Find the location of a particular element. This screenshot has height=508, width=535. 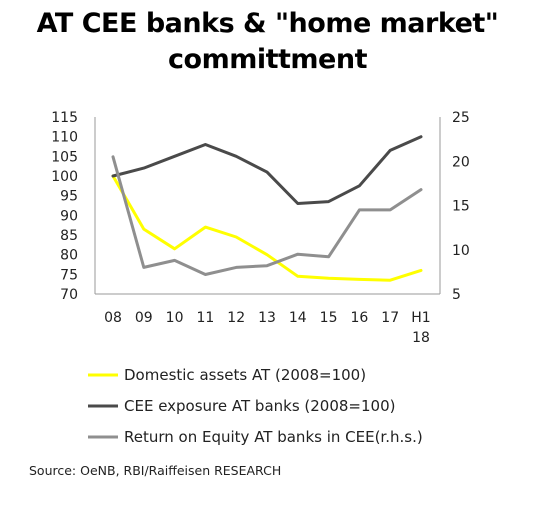

chart-title-line-1: AT CEE banks & "home market" is located at coordinates (267, 23).